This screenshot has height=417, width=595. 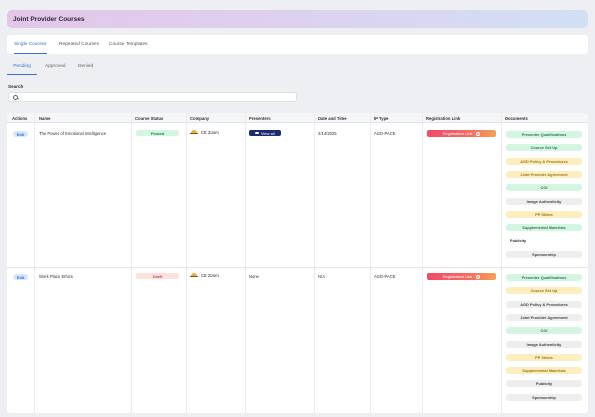 I want to click on view-all-presenters-button: View all, so click(x=265, y=133).